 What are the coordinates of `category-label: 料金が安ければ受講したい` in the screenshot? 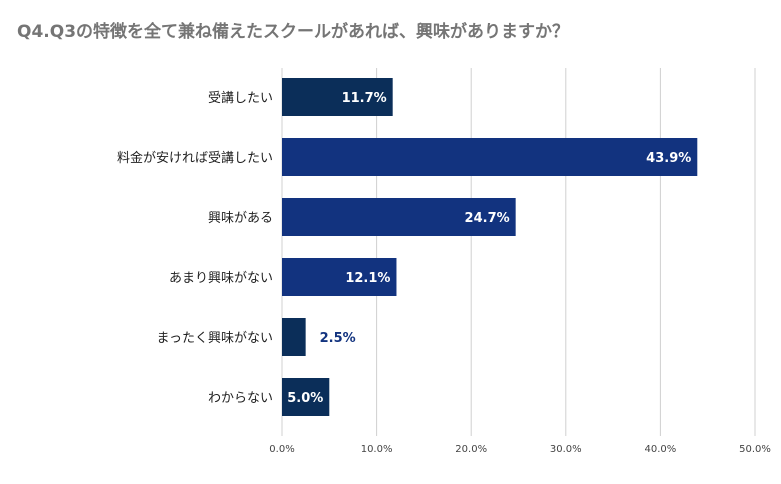 It's located at (195, 158).